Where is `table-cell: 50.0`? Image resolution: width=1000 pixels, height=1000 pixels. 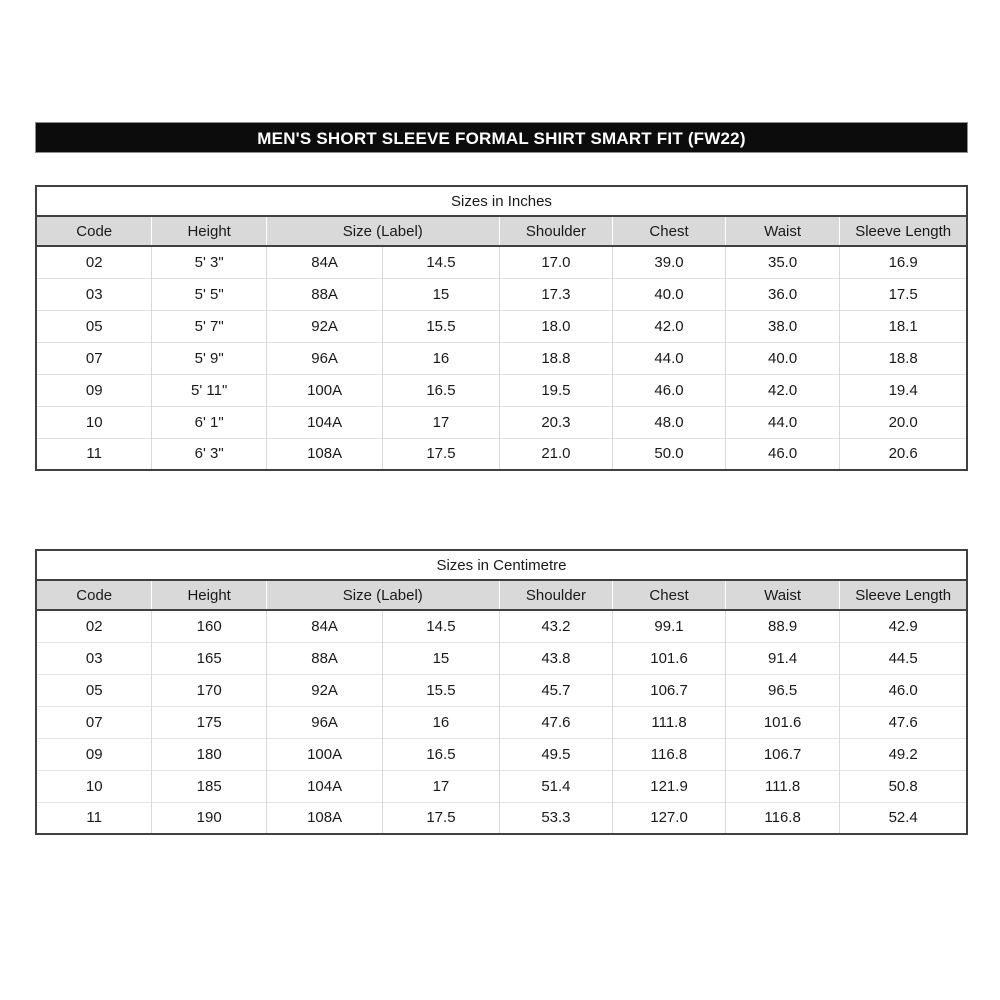 table-cell: 50.0 is located at coordinates (669, 453).